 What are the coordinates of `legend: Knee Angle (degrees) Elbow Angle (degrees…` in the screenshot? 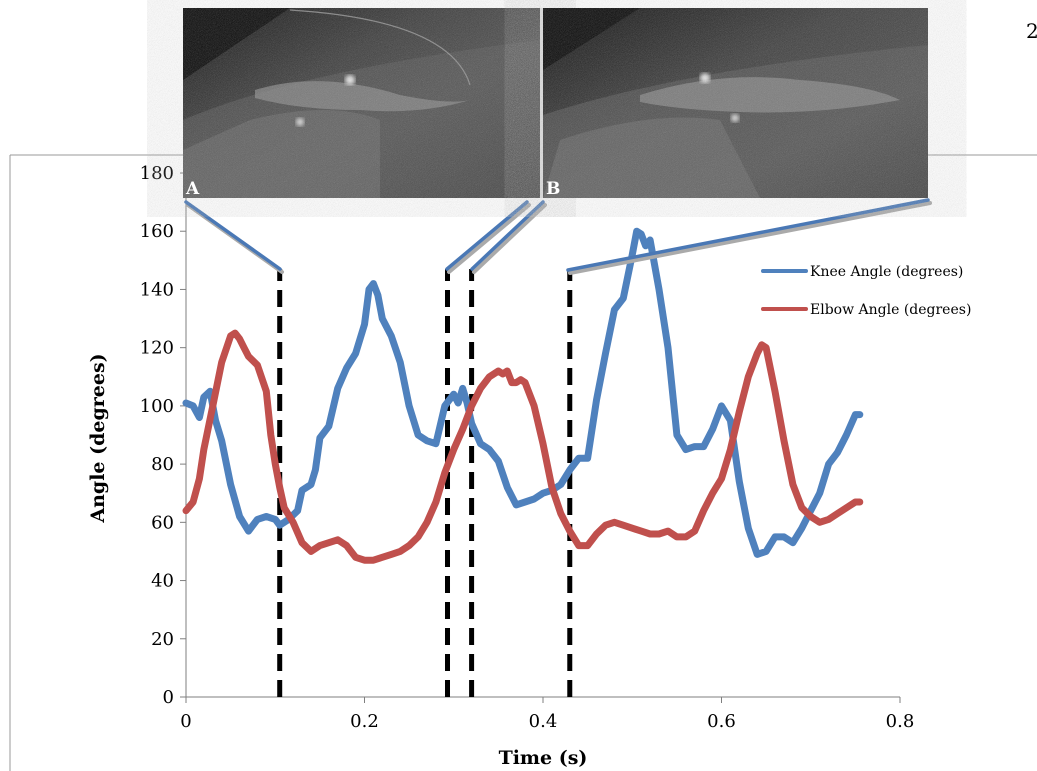 It's located at (866, 291).